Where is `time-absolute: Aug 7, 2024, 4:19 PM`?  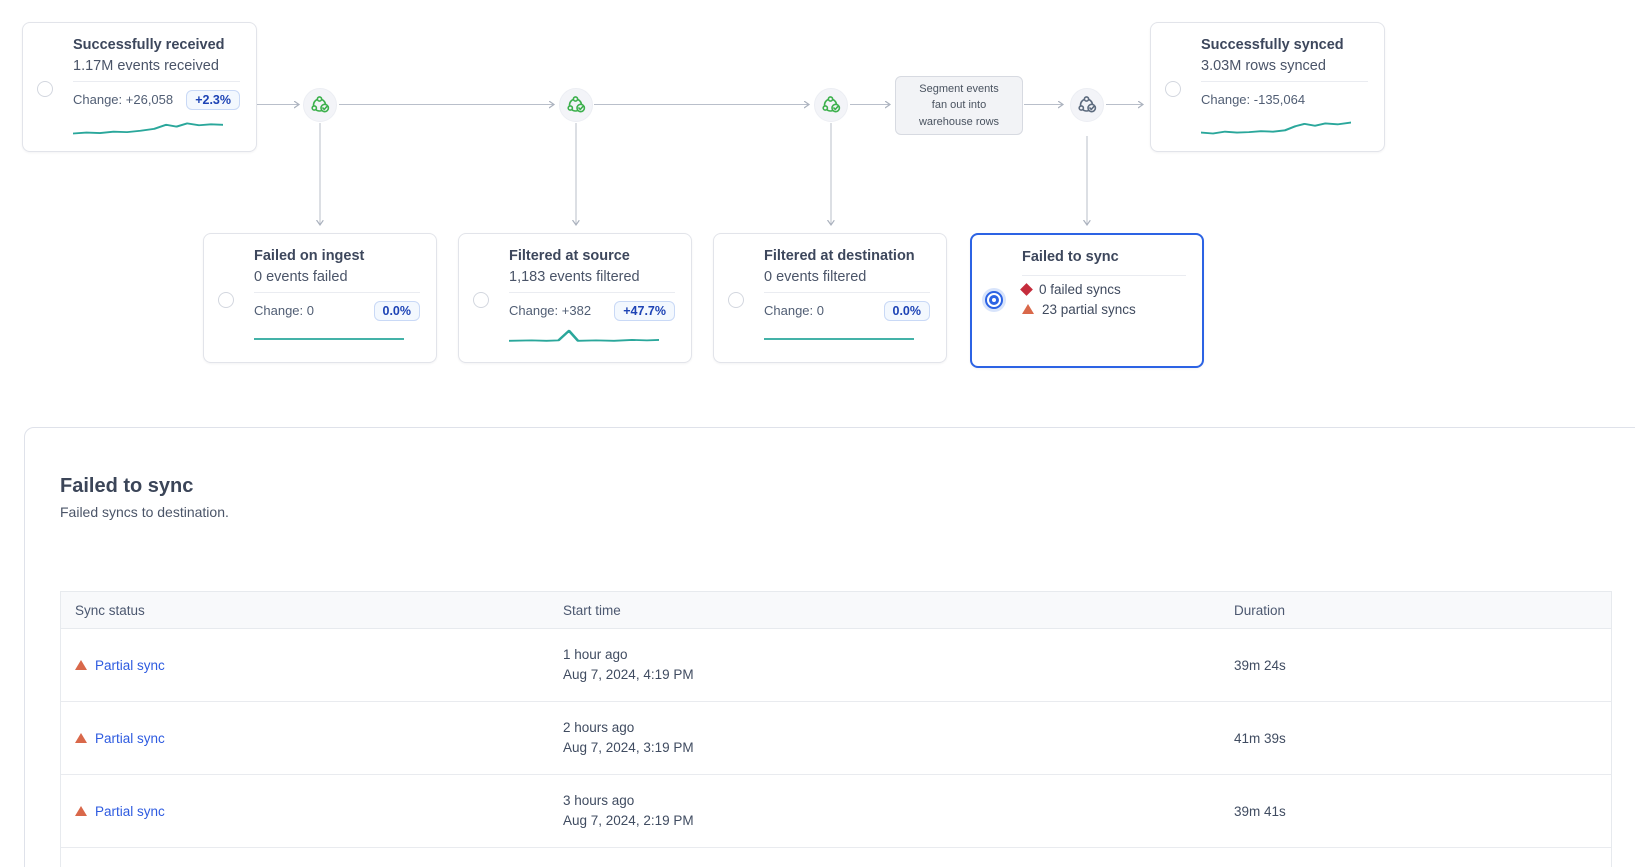 time-absolute: Aug 7, 2024, 4:19 PM is located at coordinates (628, 674).